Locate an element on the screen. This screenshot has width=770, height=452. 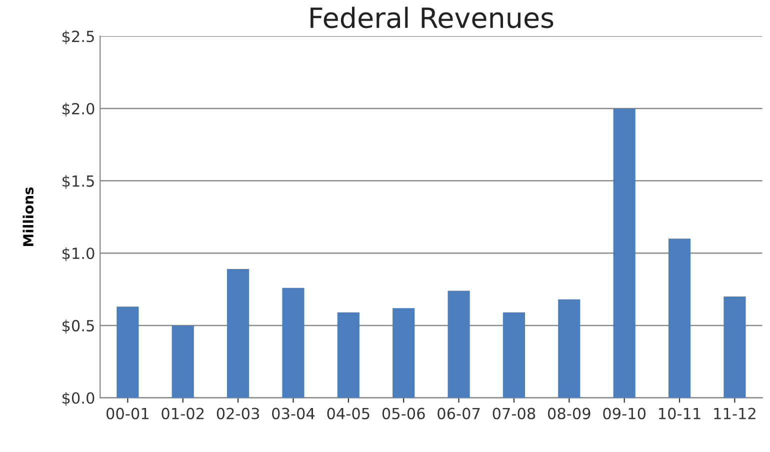
x-tick-label: 08-09 is located at coordinates (569, 414).